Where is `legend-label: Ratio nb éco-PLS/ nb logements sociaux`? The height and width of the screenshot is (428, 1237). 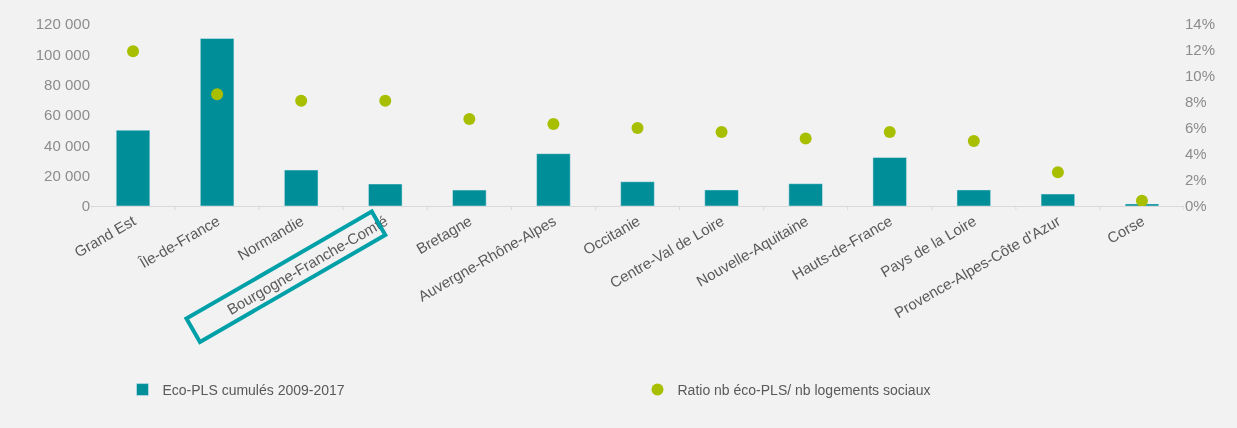 legend-label: Ratio nb éco-PLS/ nb logements sociaux is located at coordinates (804, 390).